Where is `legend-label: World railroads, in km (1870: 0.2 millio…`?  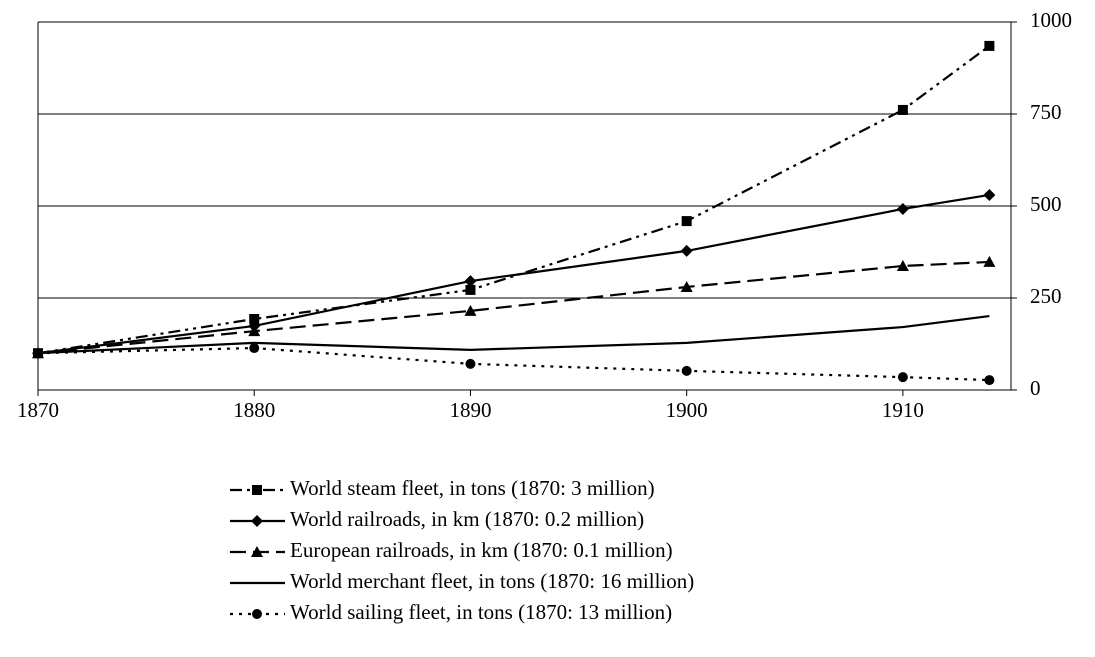
legend-label: World railroads, in km (1870: 0.2 millio… is located at coordinates (467, 519).